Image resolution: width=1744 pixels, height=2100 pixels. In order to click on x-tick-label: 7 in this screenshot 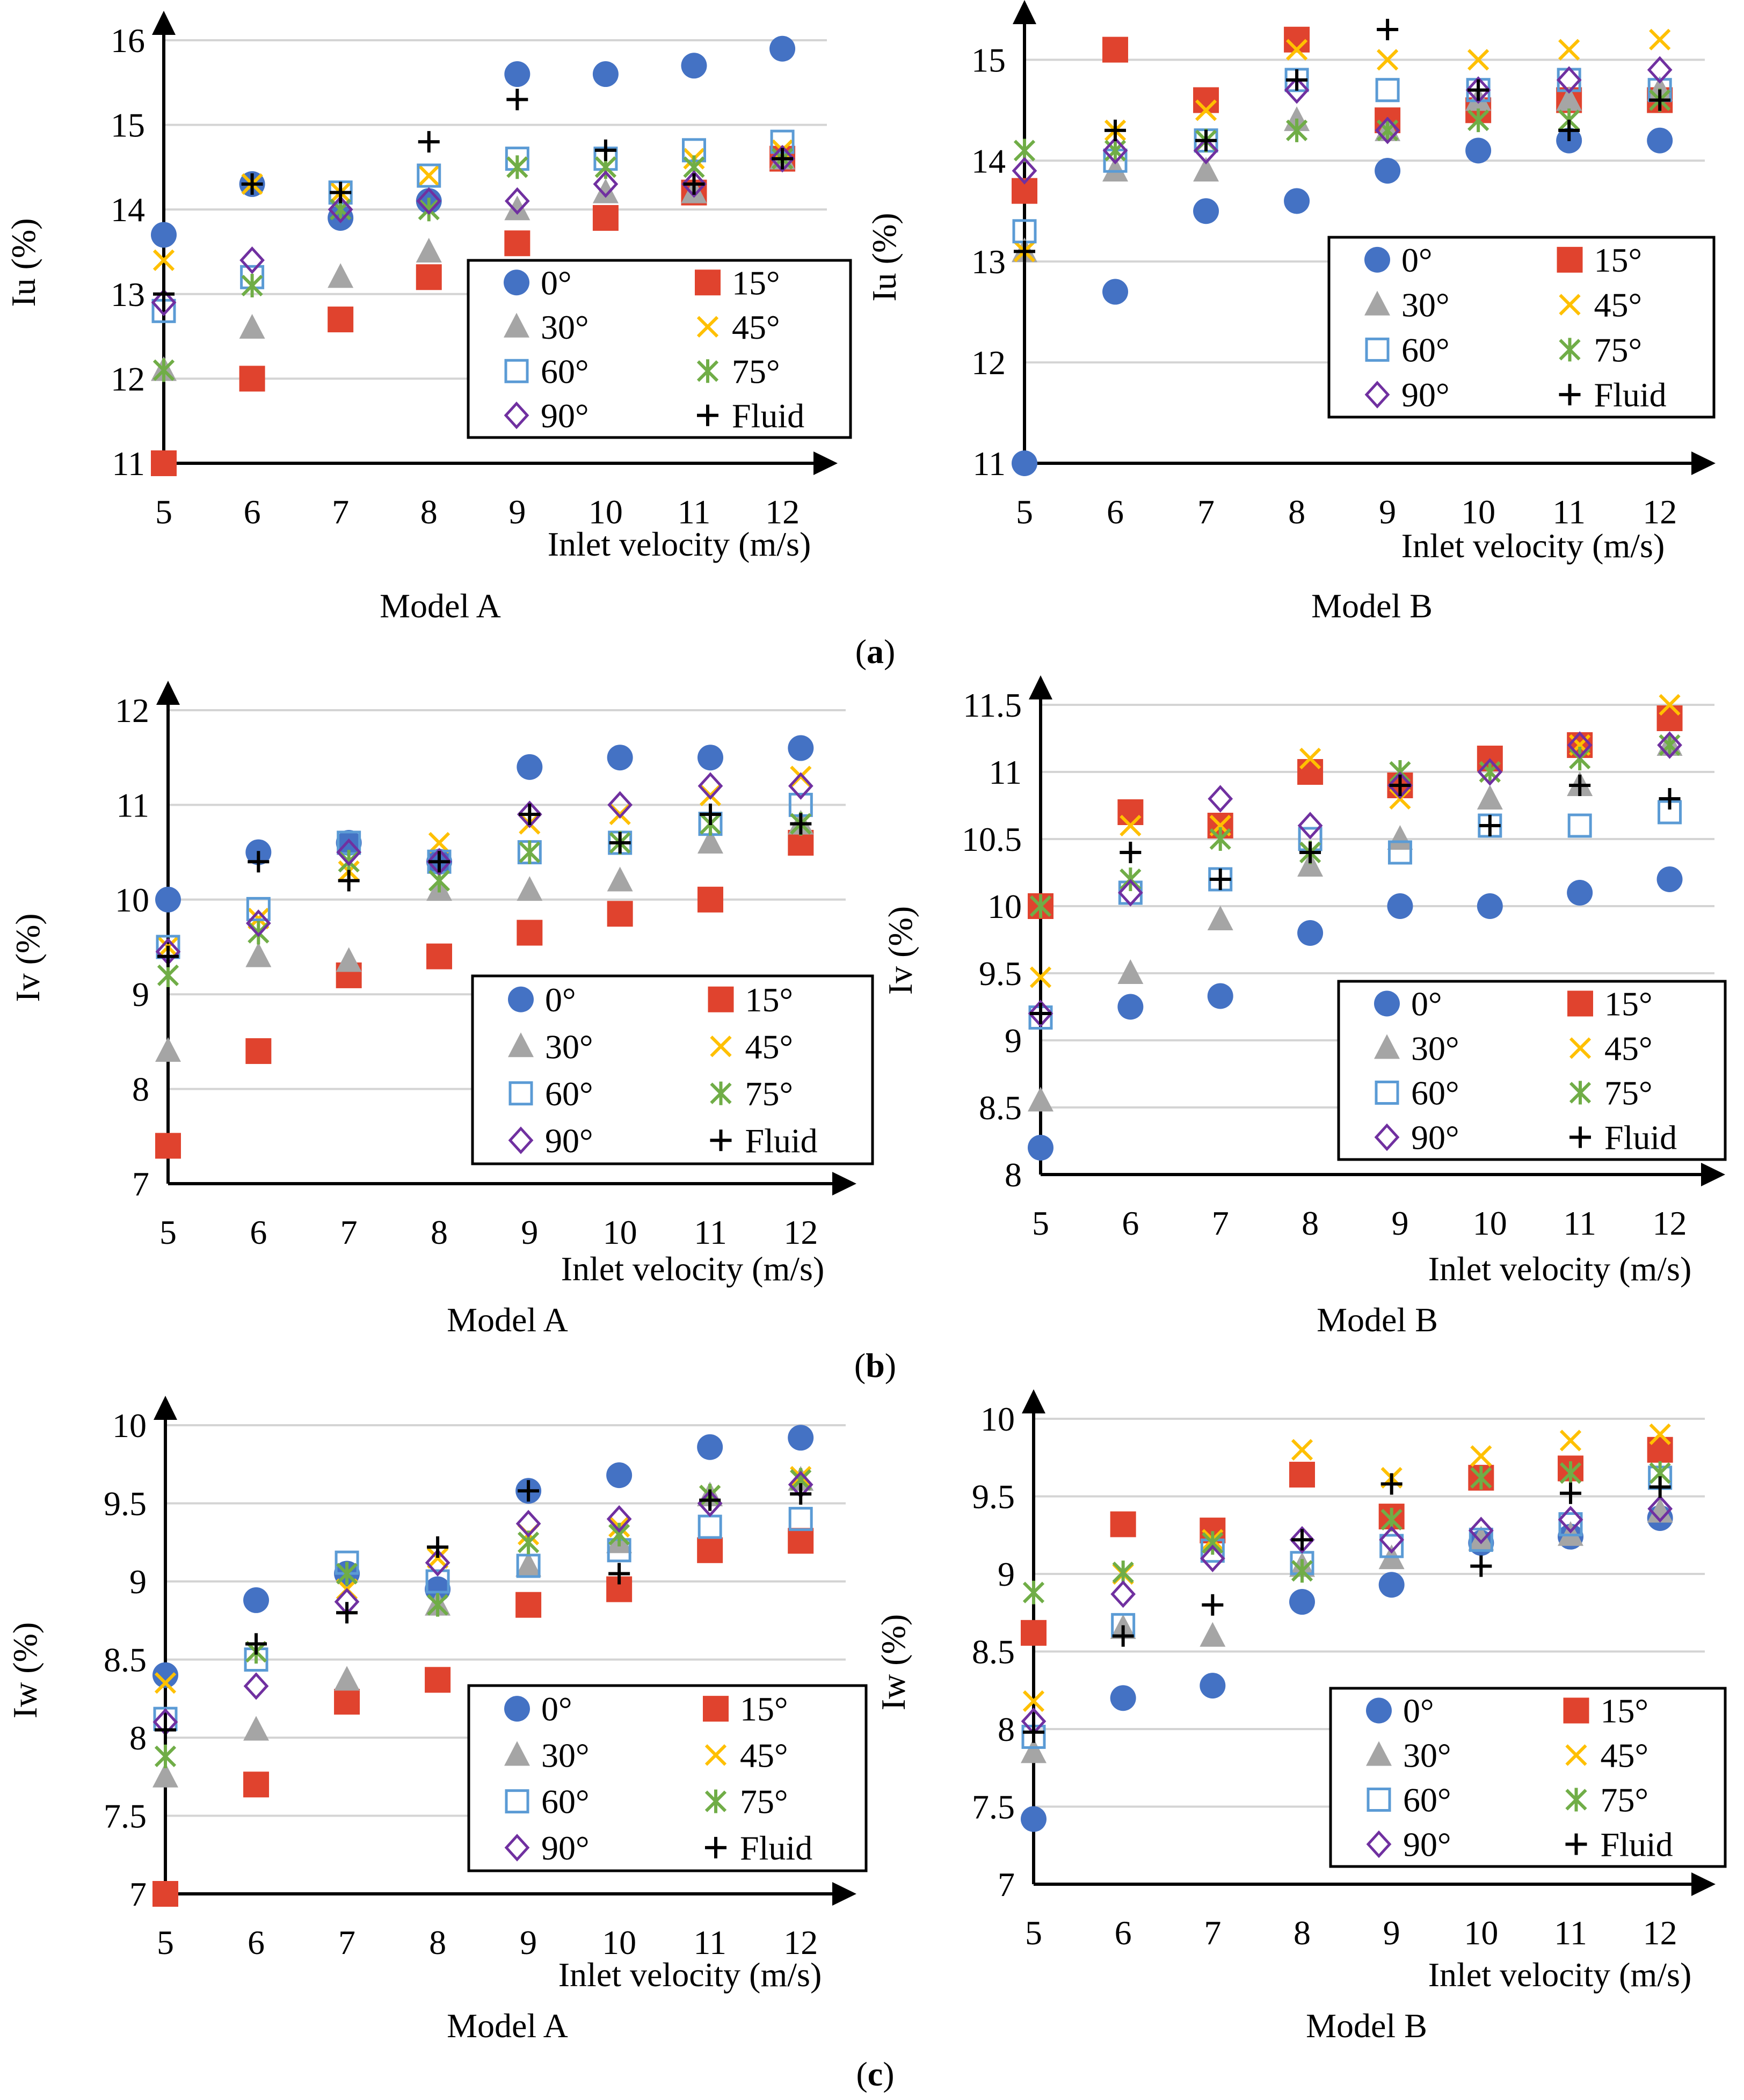, I will do `click(1220, 1223)`.